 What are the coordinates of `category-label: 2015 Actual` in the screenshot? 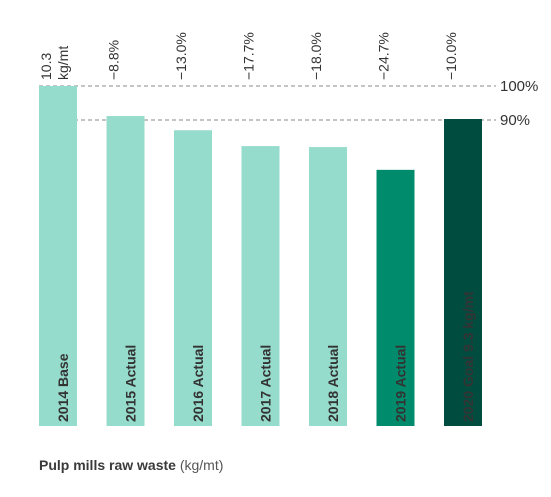 It's located at (131, 383).